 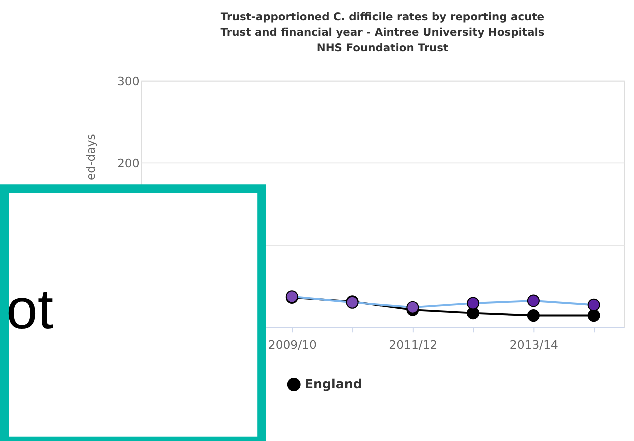 What do you see at coordinates (128, 163) in the screenshot?
I see `y-tick-label: 200` at bounding box center [128, 163].